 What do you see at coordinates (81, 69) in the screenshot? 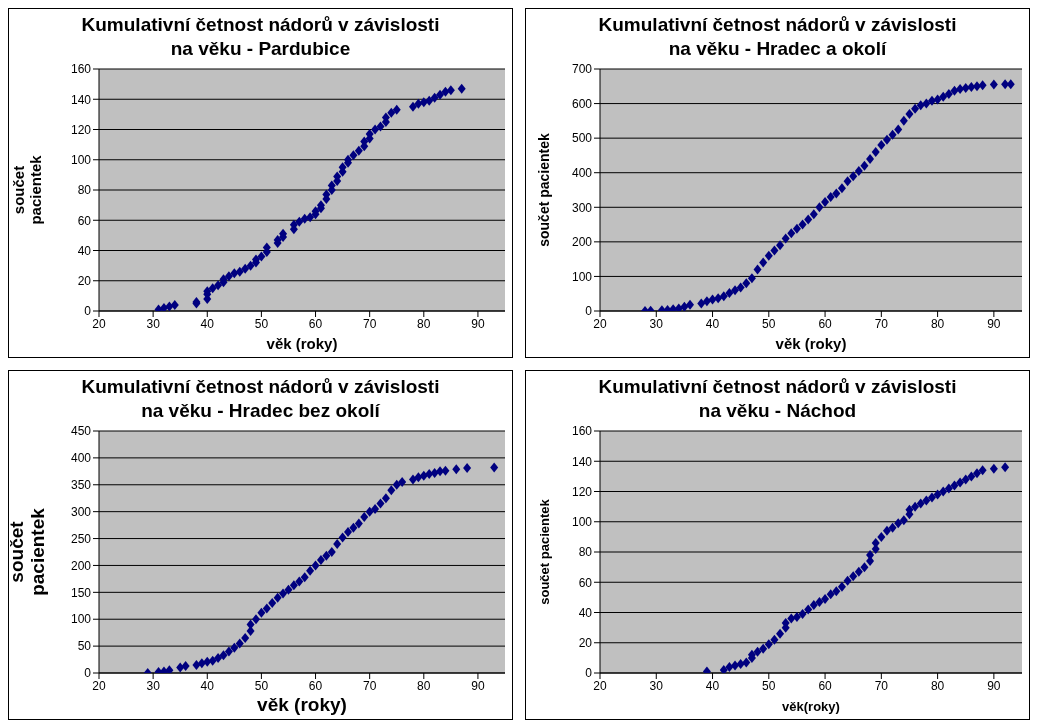
I see `y-tick-label: 160` at bounding box center [81, 69].